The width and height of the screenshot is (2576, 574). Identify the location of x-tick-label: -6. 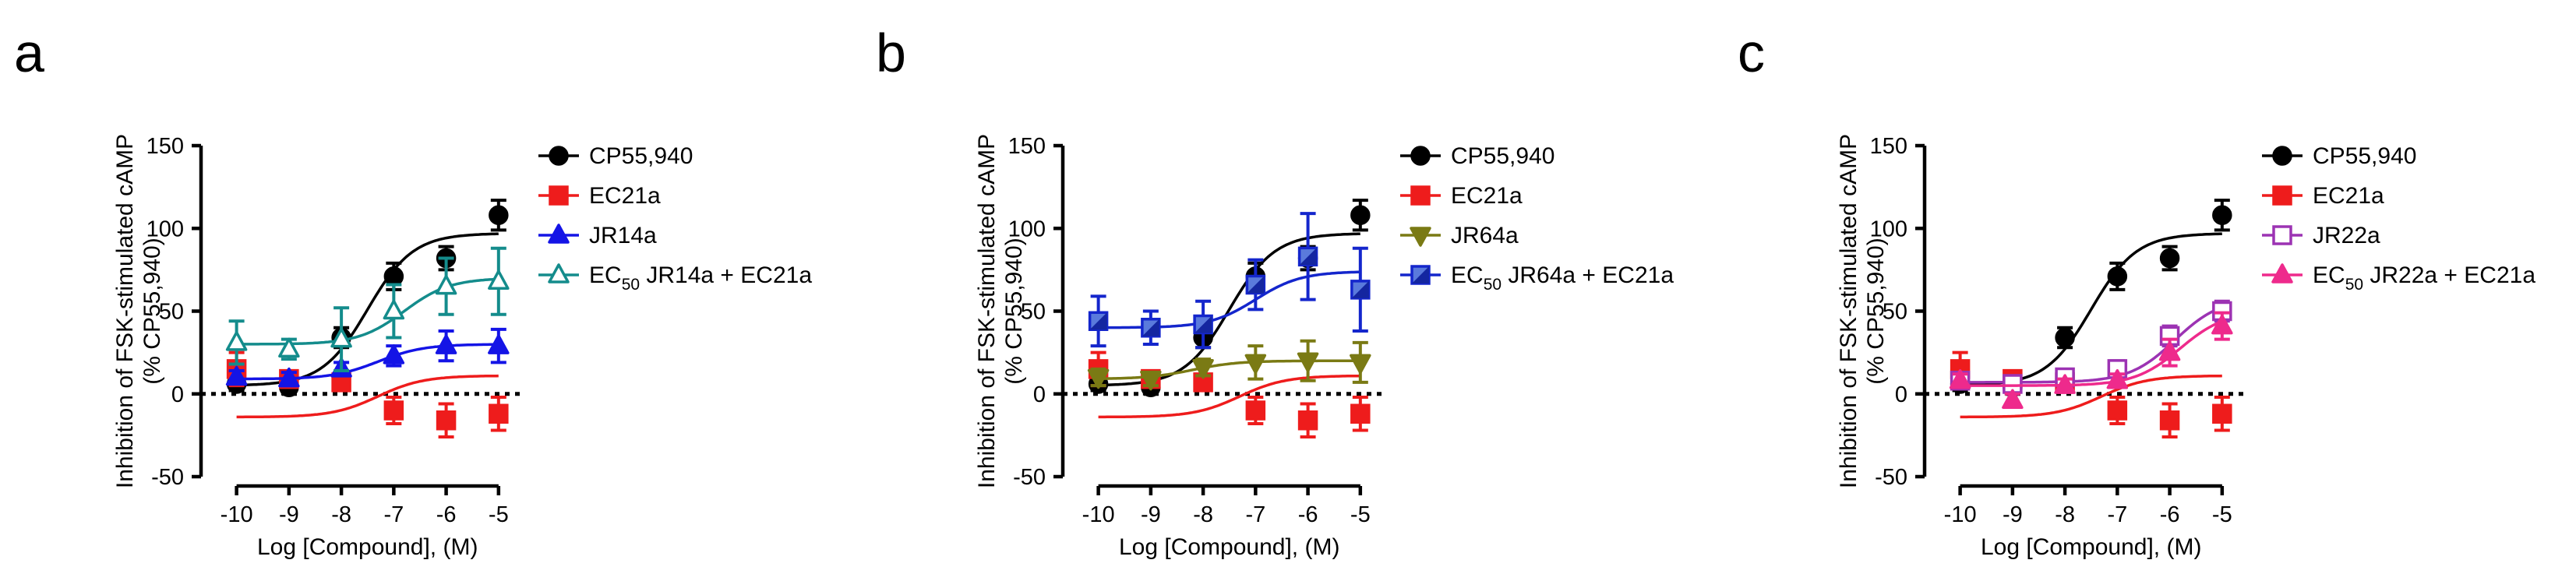
(2170, 514).